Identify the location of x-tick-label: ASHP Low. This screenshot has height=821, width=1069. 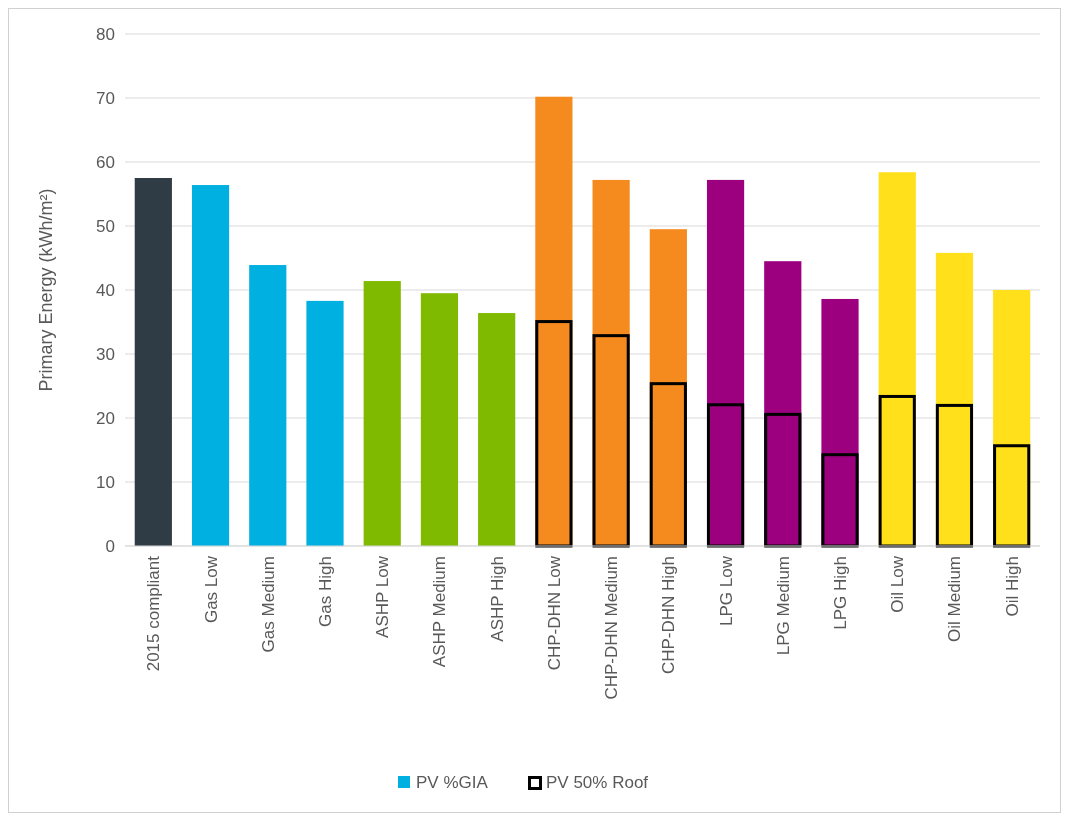
(383, 596).